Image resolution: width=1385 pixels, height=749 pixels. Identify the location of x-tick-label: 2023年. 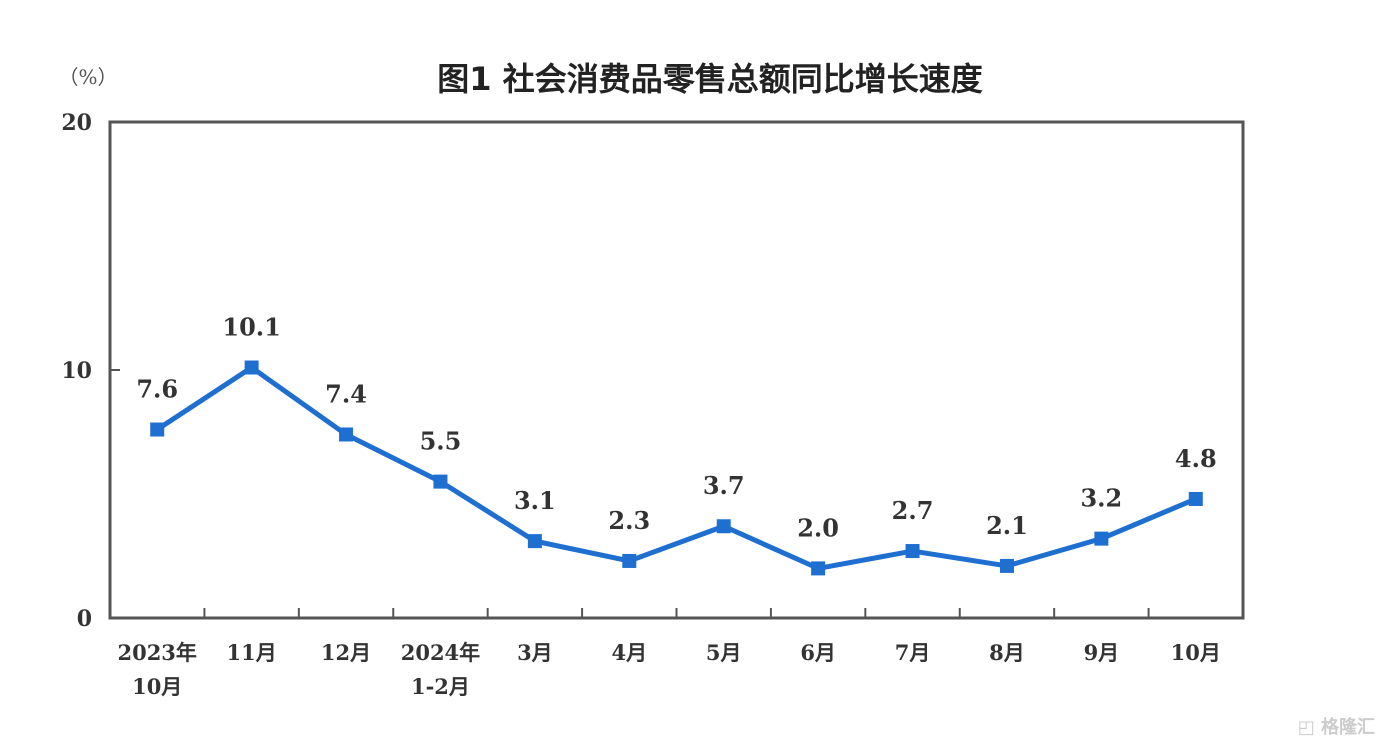
(156, 652).